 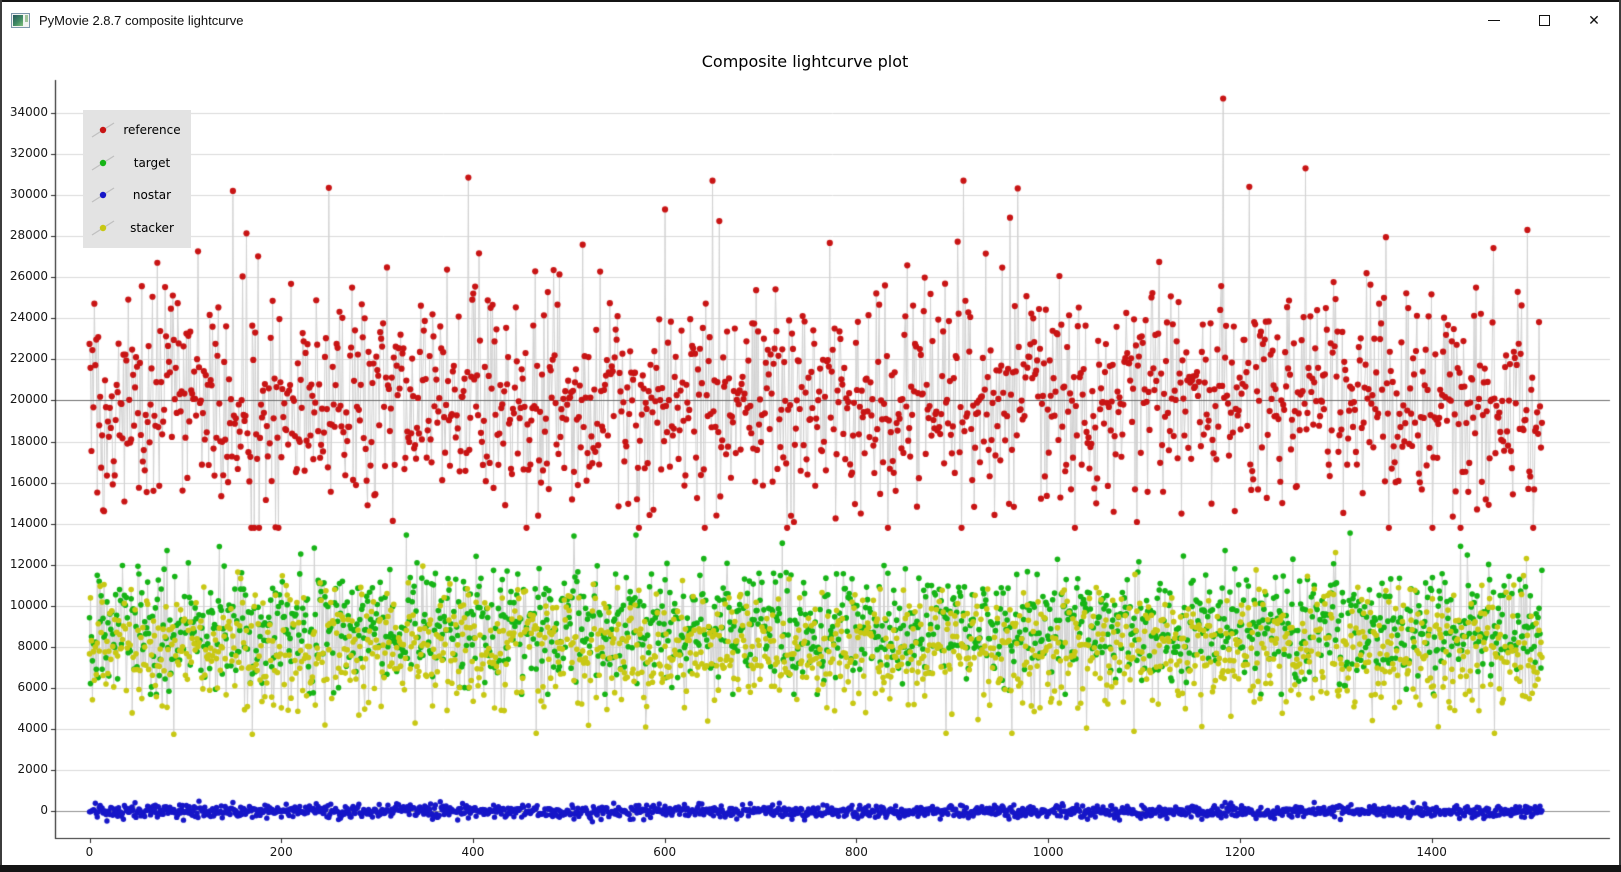 I want to click on y-tick-label: 20000, so click(x=28, y=399).